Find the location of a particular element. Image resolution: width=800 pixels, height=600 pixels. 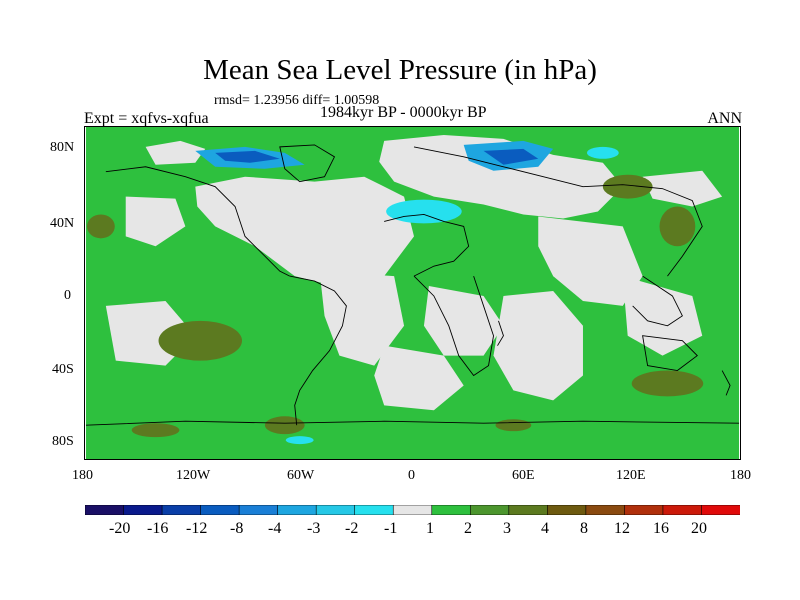

colorbar-label: -8 is located at coordinates (237, 528).